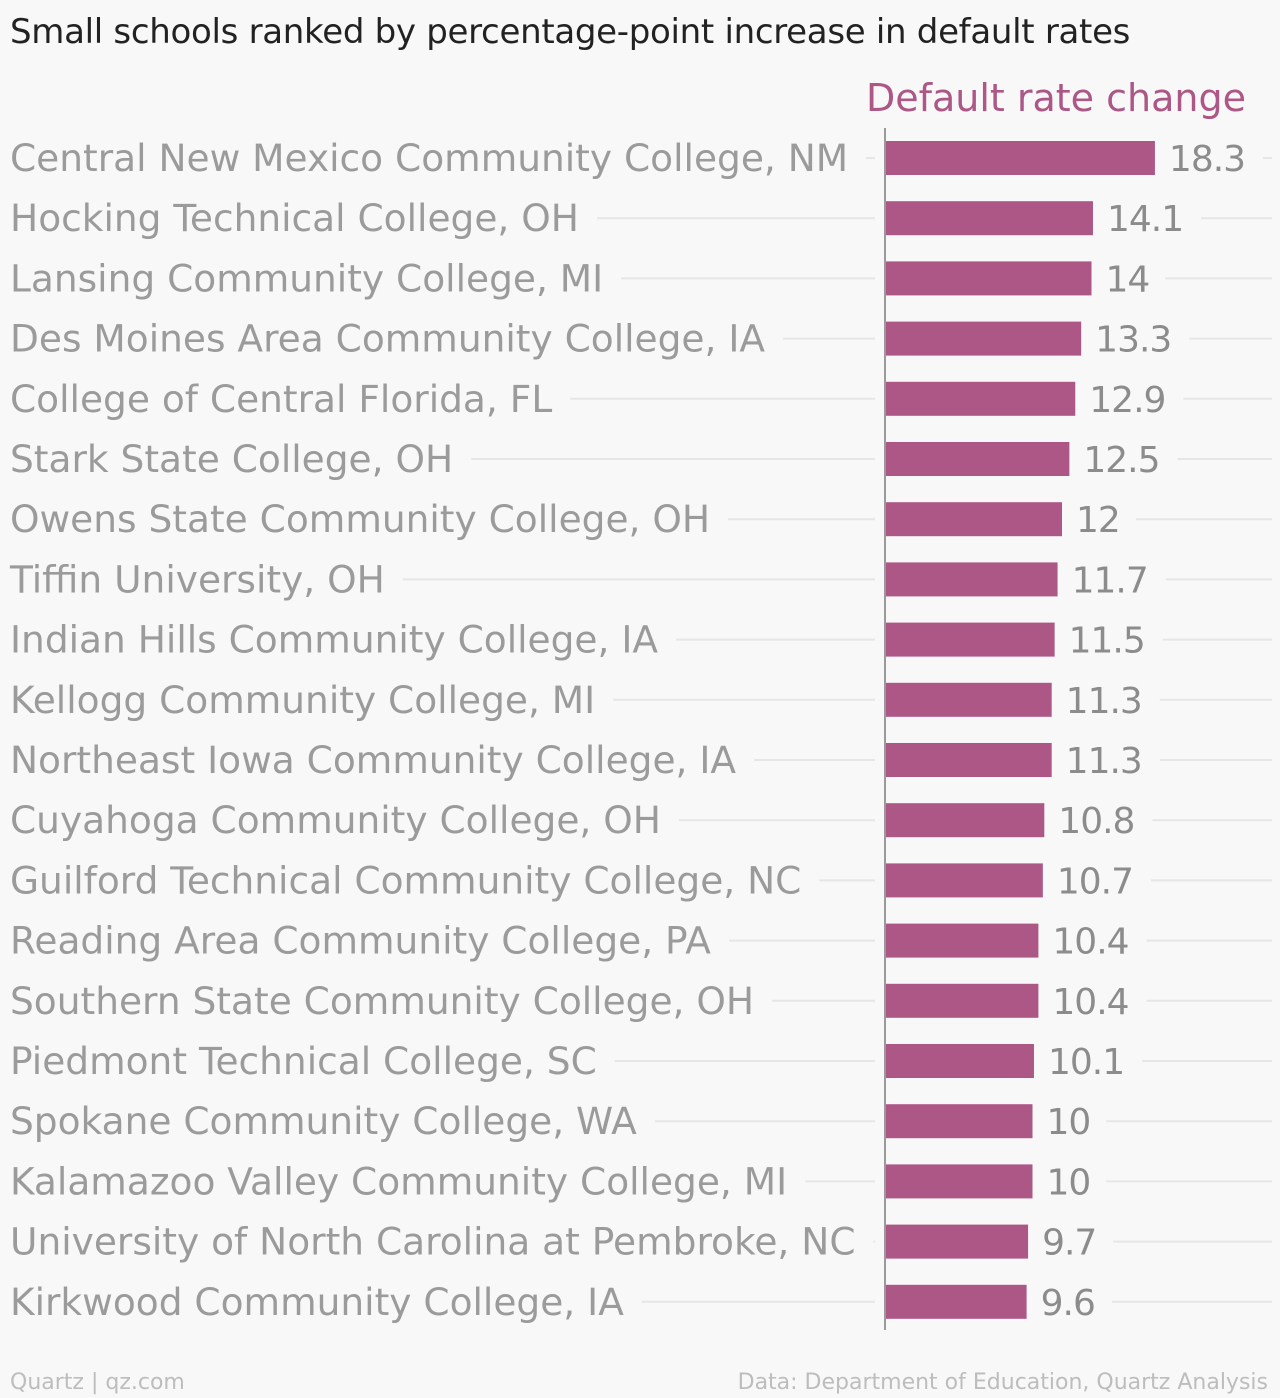 The image size is (1280, 1398). Describe the element at coordinates (334, 640) in the screenshot. I see `category-label: Indian Hills Community College, IA` at that location.